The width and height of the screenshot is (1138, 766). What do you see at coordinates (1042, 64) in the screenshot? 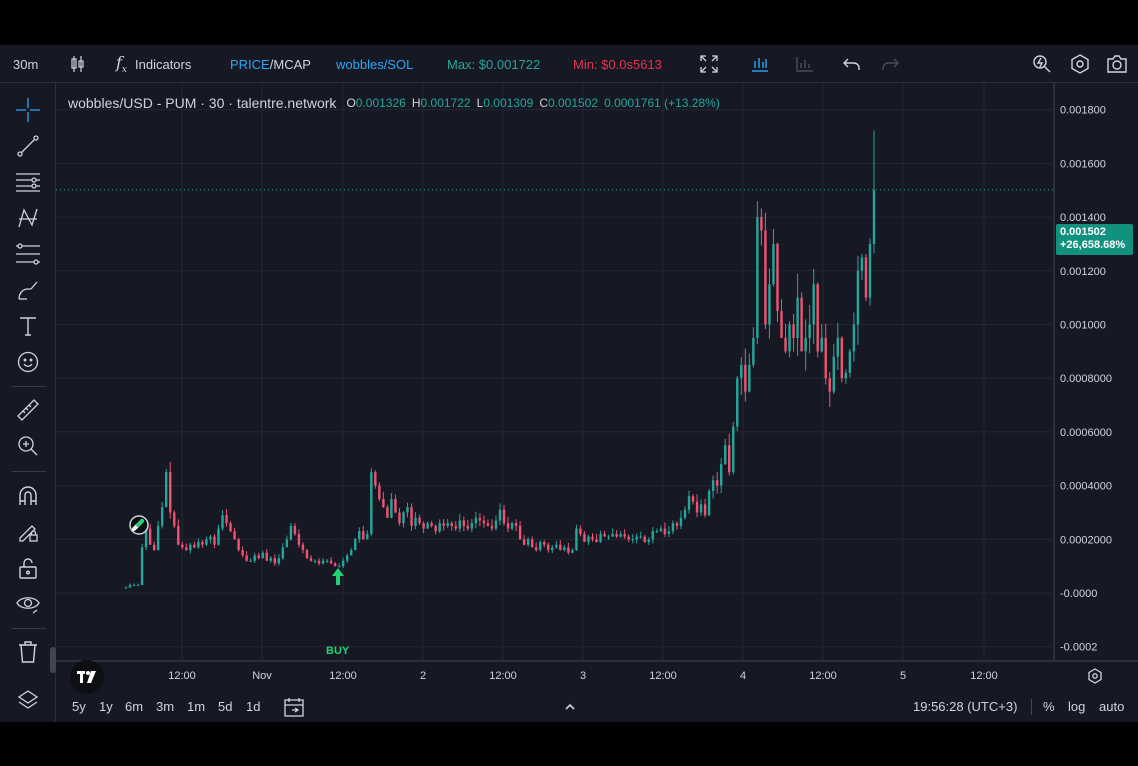
I see `alert-search-icon` at bounding box center [1042, 64].